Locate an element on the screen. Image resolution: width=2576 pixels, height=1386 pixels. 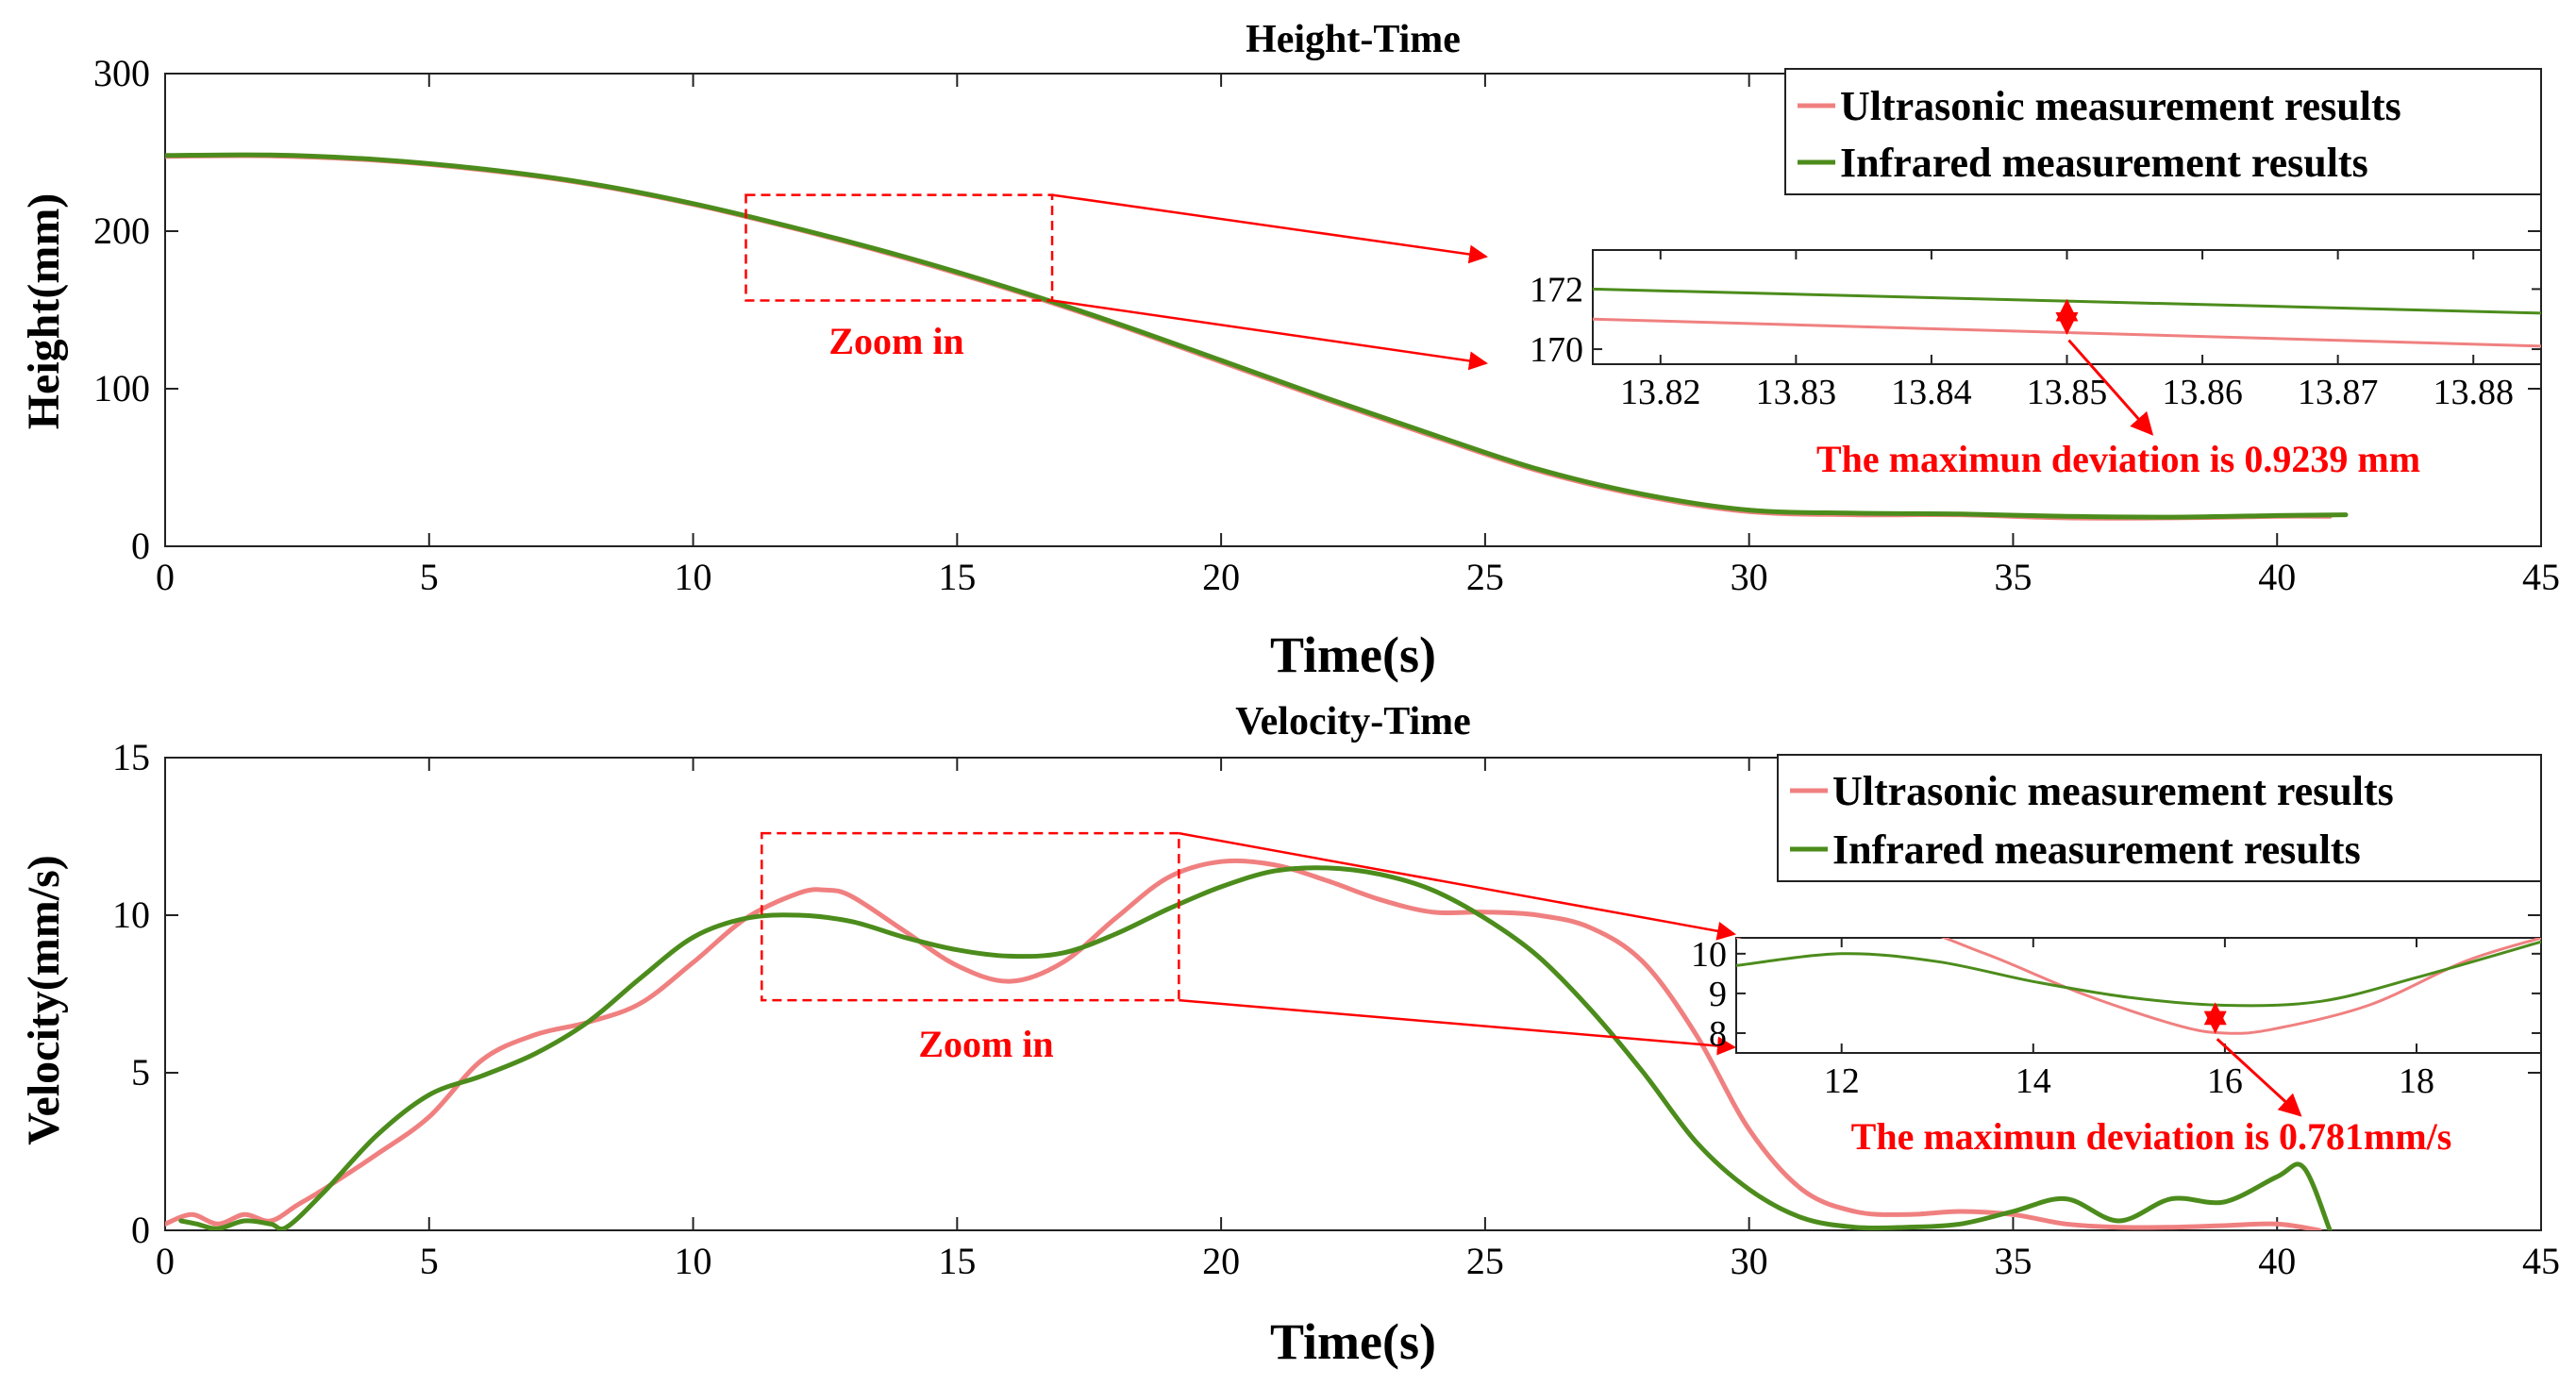
y-tick-label: 172 is located at coordinates (1556, 289).